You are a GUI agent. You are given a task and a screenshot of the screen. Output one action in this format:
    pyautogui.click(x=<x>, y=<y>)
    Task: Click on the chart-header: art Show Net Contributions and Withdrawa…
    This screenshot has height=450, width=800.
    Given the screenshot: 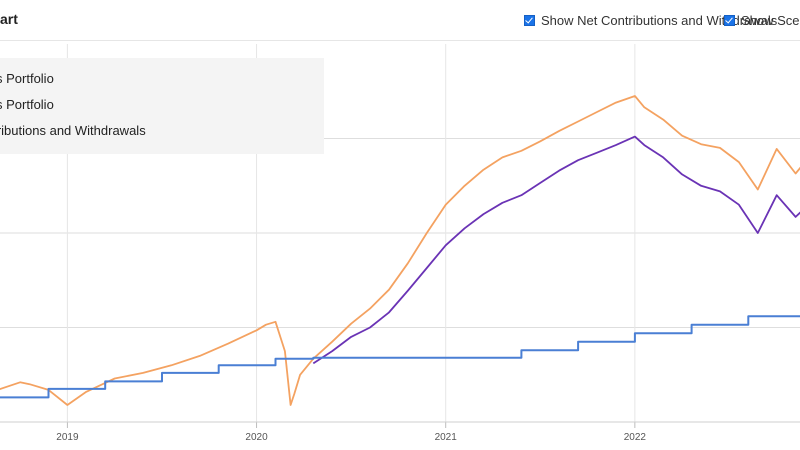 What is the action you would take?
    pyautogui.click(x=400, y=20)
    